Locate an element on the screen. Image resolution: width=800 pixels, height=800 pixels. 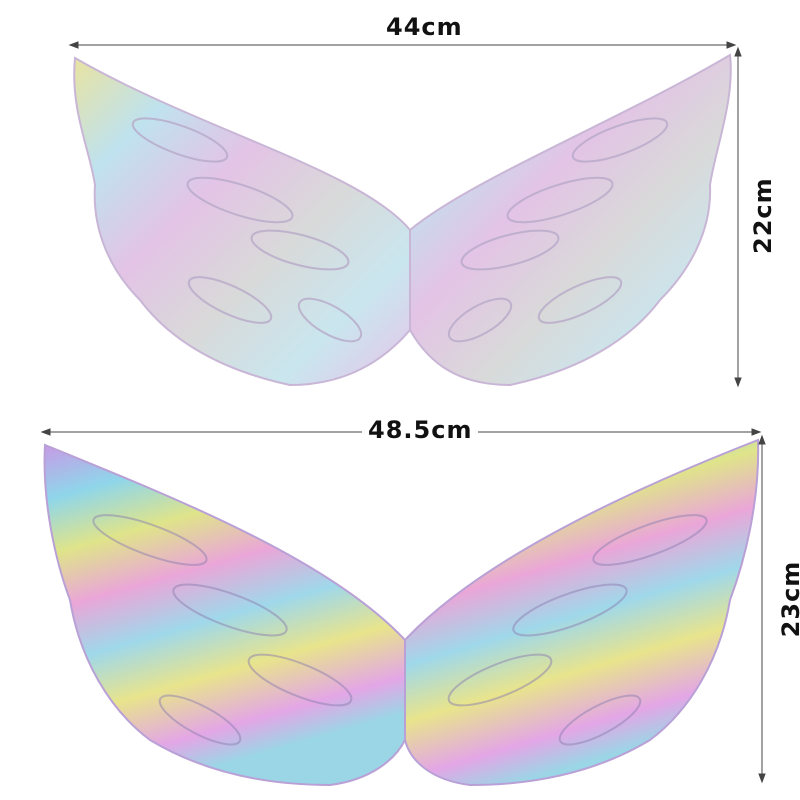
top-width-label: 44cm is located at coordinates (424, 27).